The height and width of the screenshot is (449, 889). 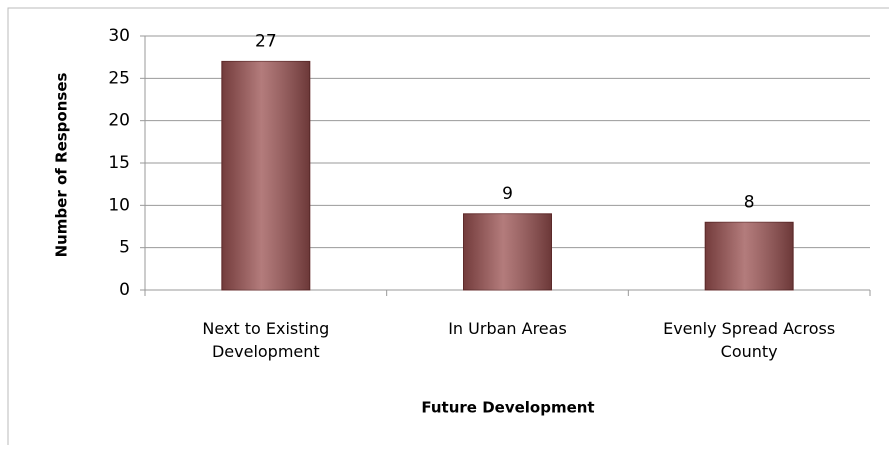 I want to click on x-tick-label: Evenly Spread Across County, so click(x=749, y=340).